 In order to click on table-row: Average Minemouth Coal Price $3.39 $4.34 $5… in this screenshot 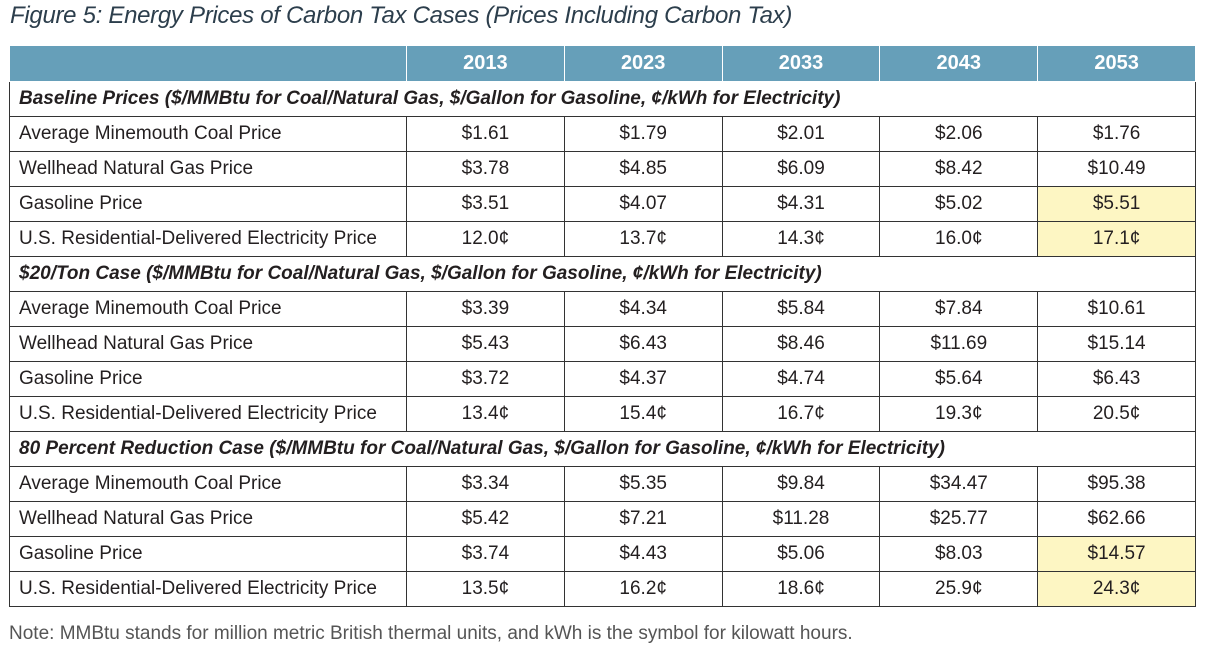, I will do `click(602, 309)`.